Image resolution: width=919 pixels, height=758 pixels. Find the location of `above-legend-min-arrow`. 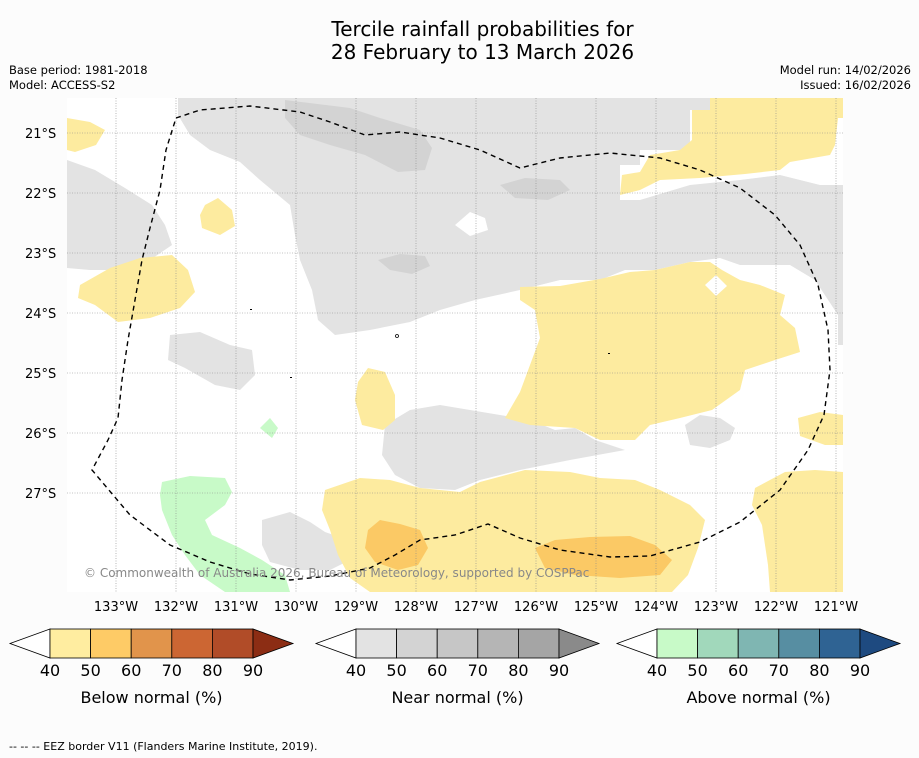

above-legend-min-arrow is located at coordinates (636, 643).